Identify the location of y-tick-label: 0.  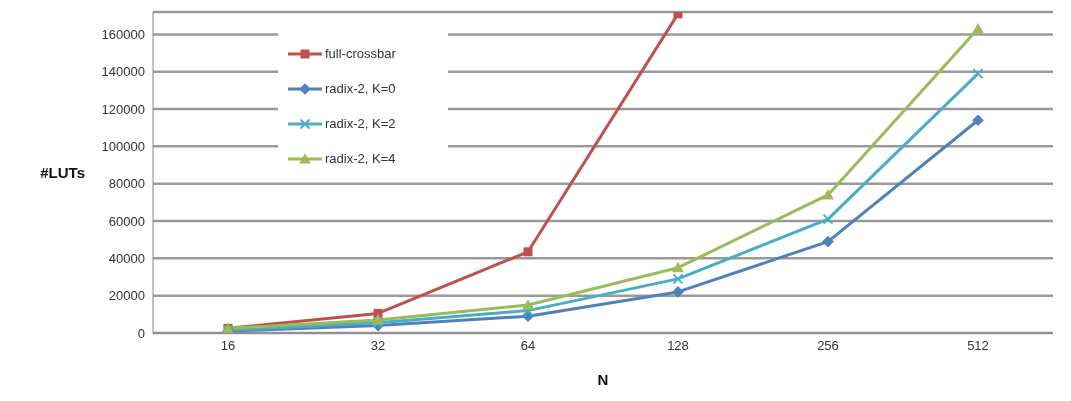
(141, 333).